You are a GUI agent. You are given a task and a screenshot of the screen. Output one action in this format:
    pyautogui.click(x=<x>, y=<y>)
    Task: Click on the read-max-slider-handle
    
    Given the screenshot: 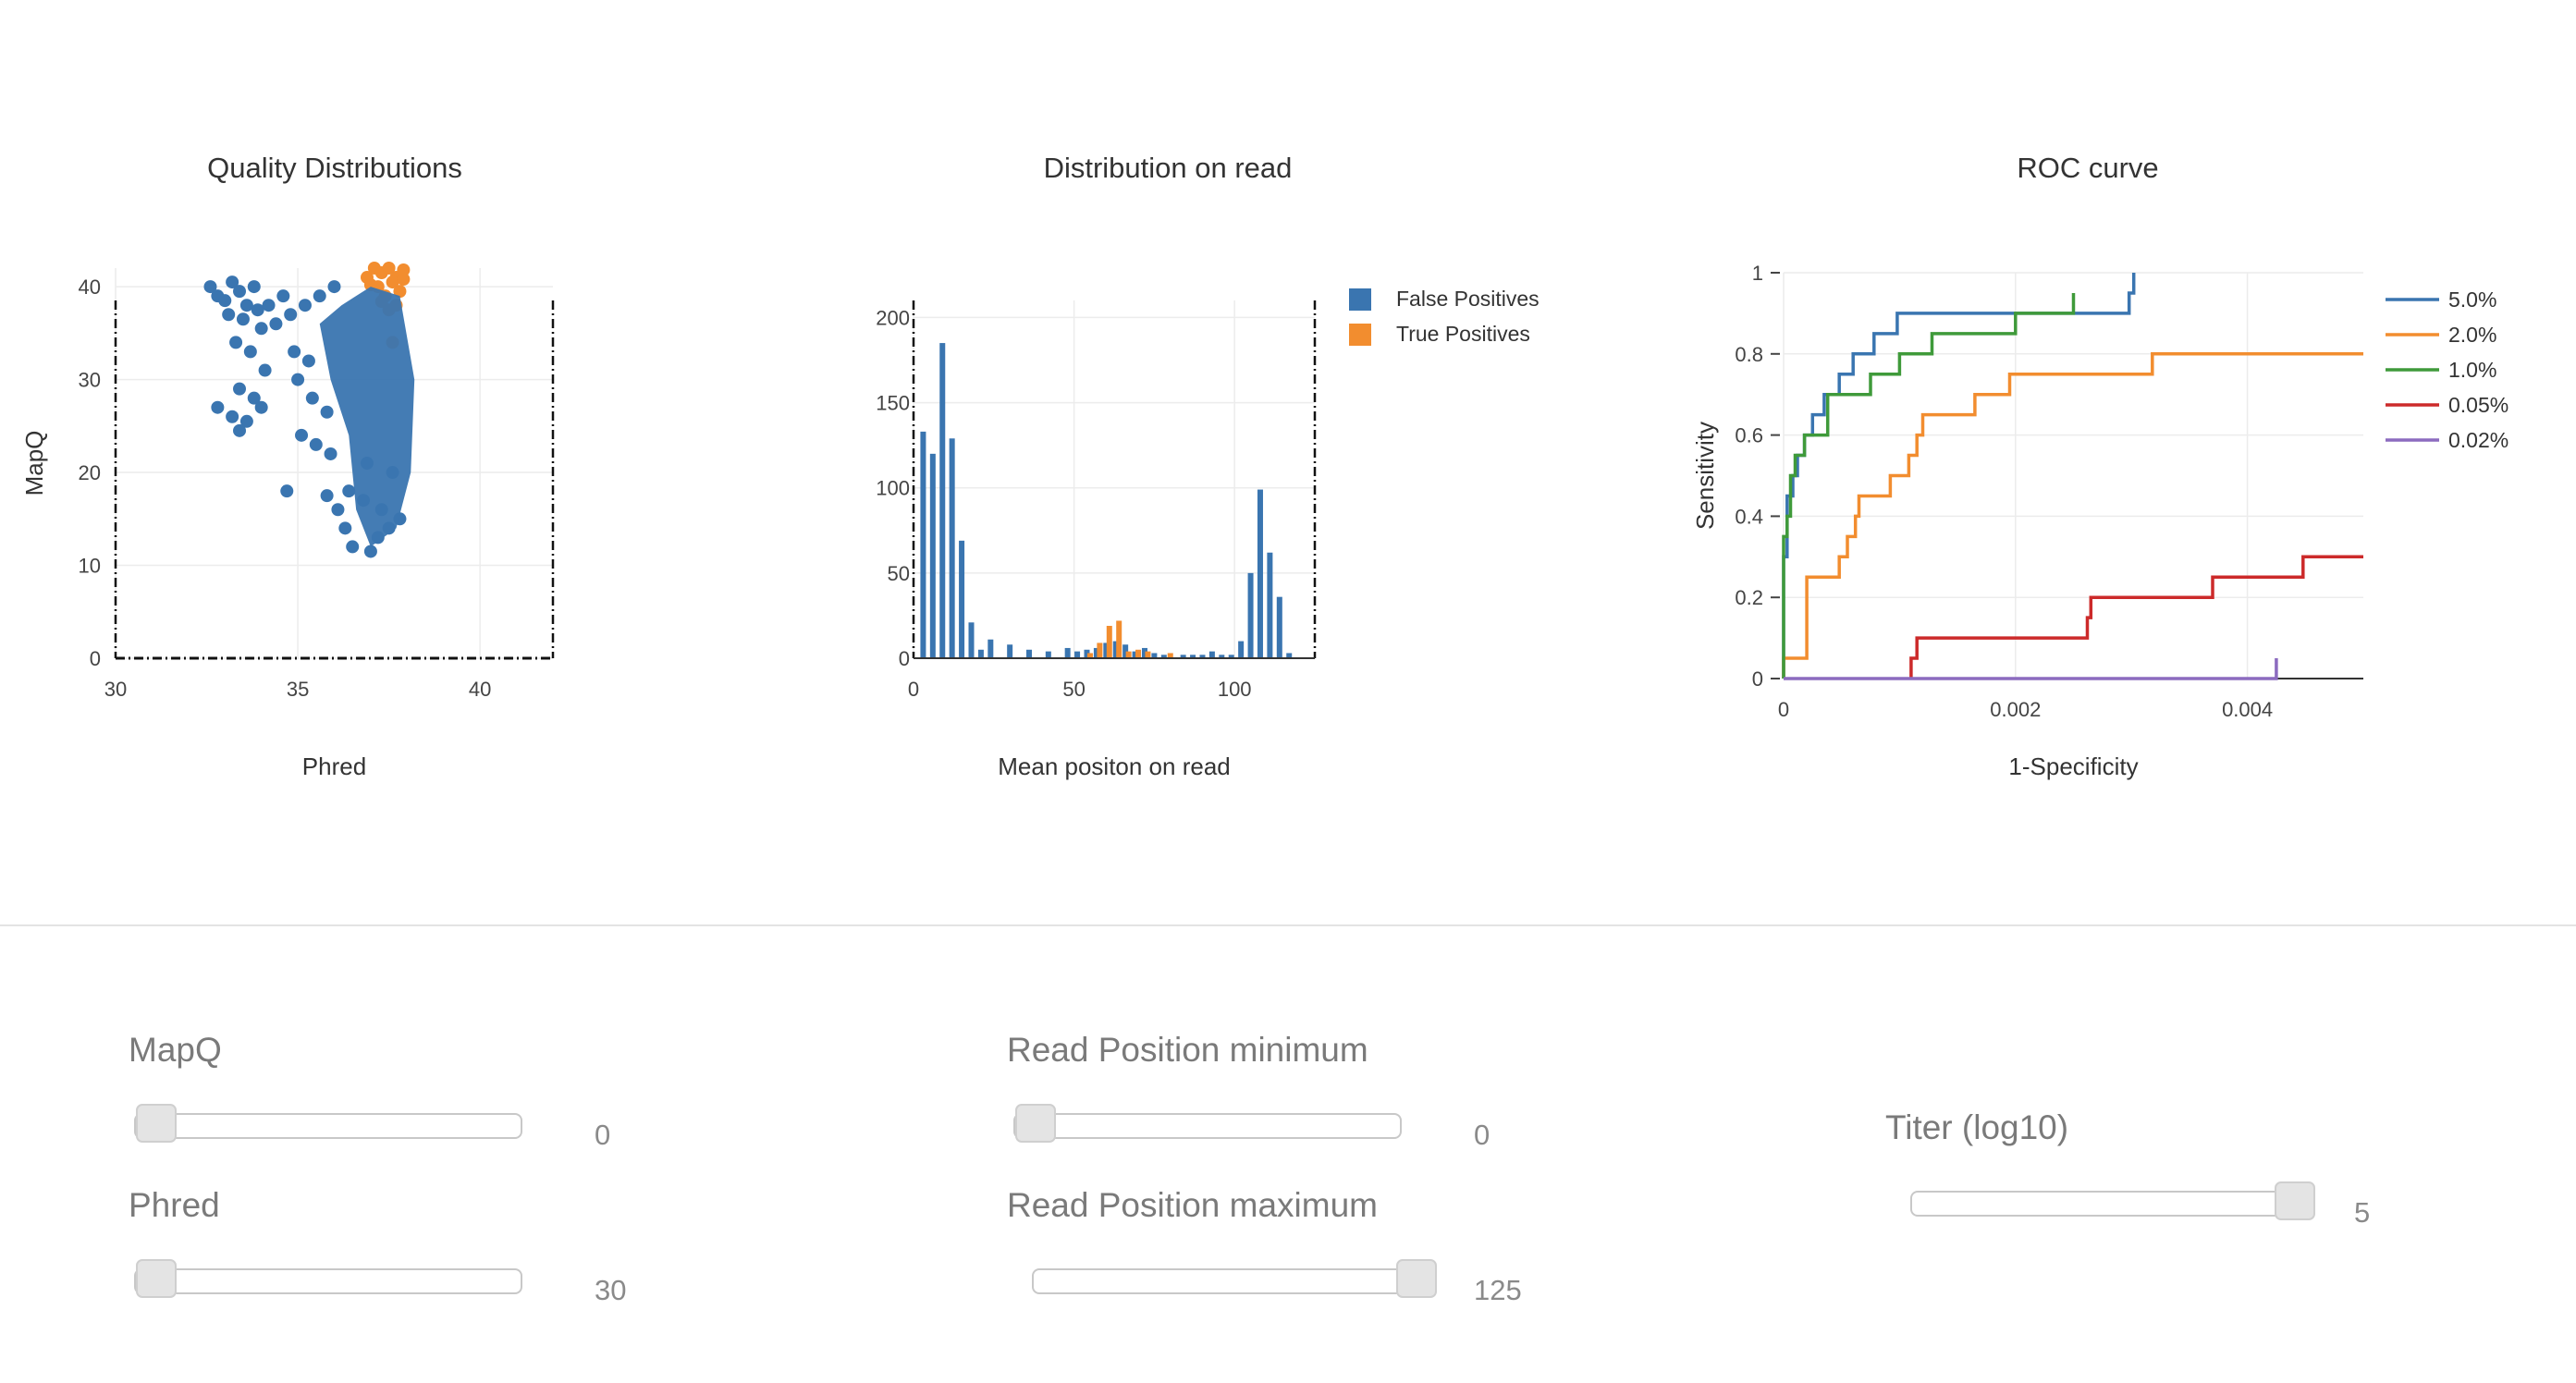 What is the action you would take?
    pyautogui.click(x=1417, y=1278)
    